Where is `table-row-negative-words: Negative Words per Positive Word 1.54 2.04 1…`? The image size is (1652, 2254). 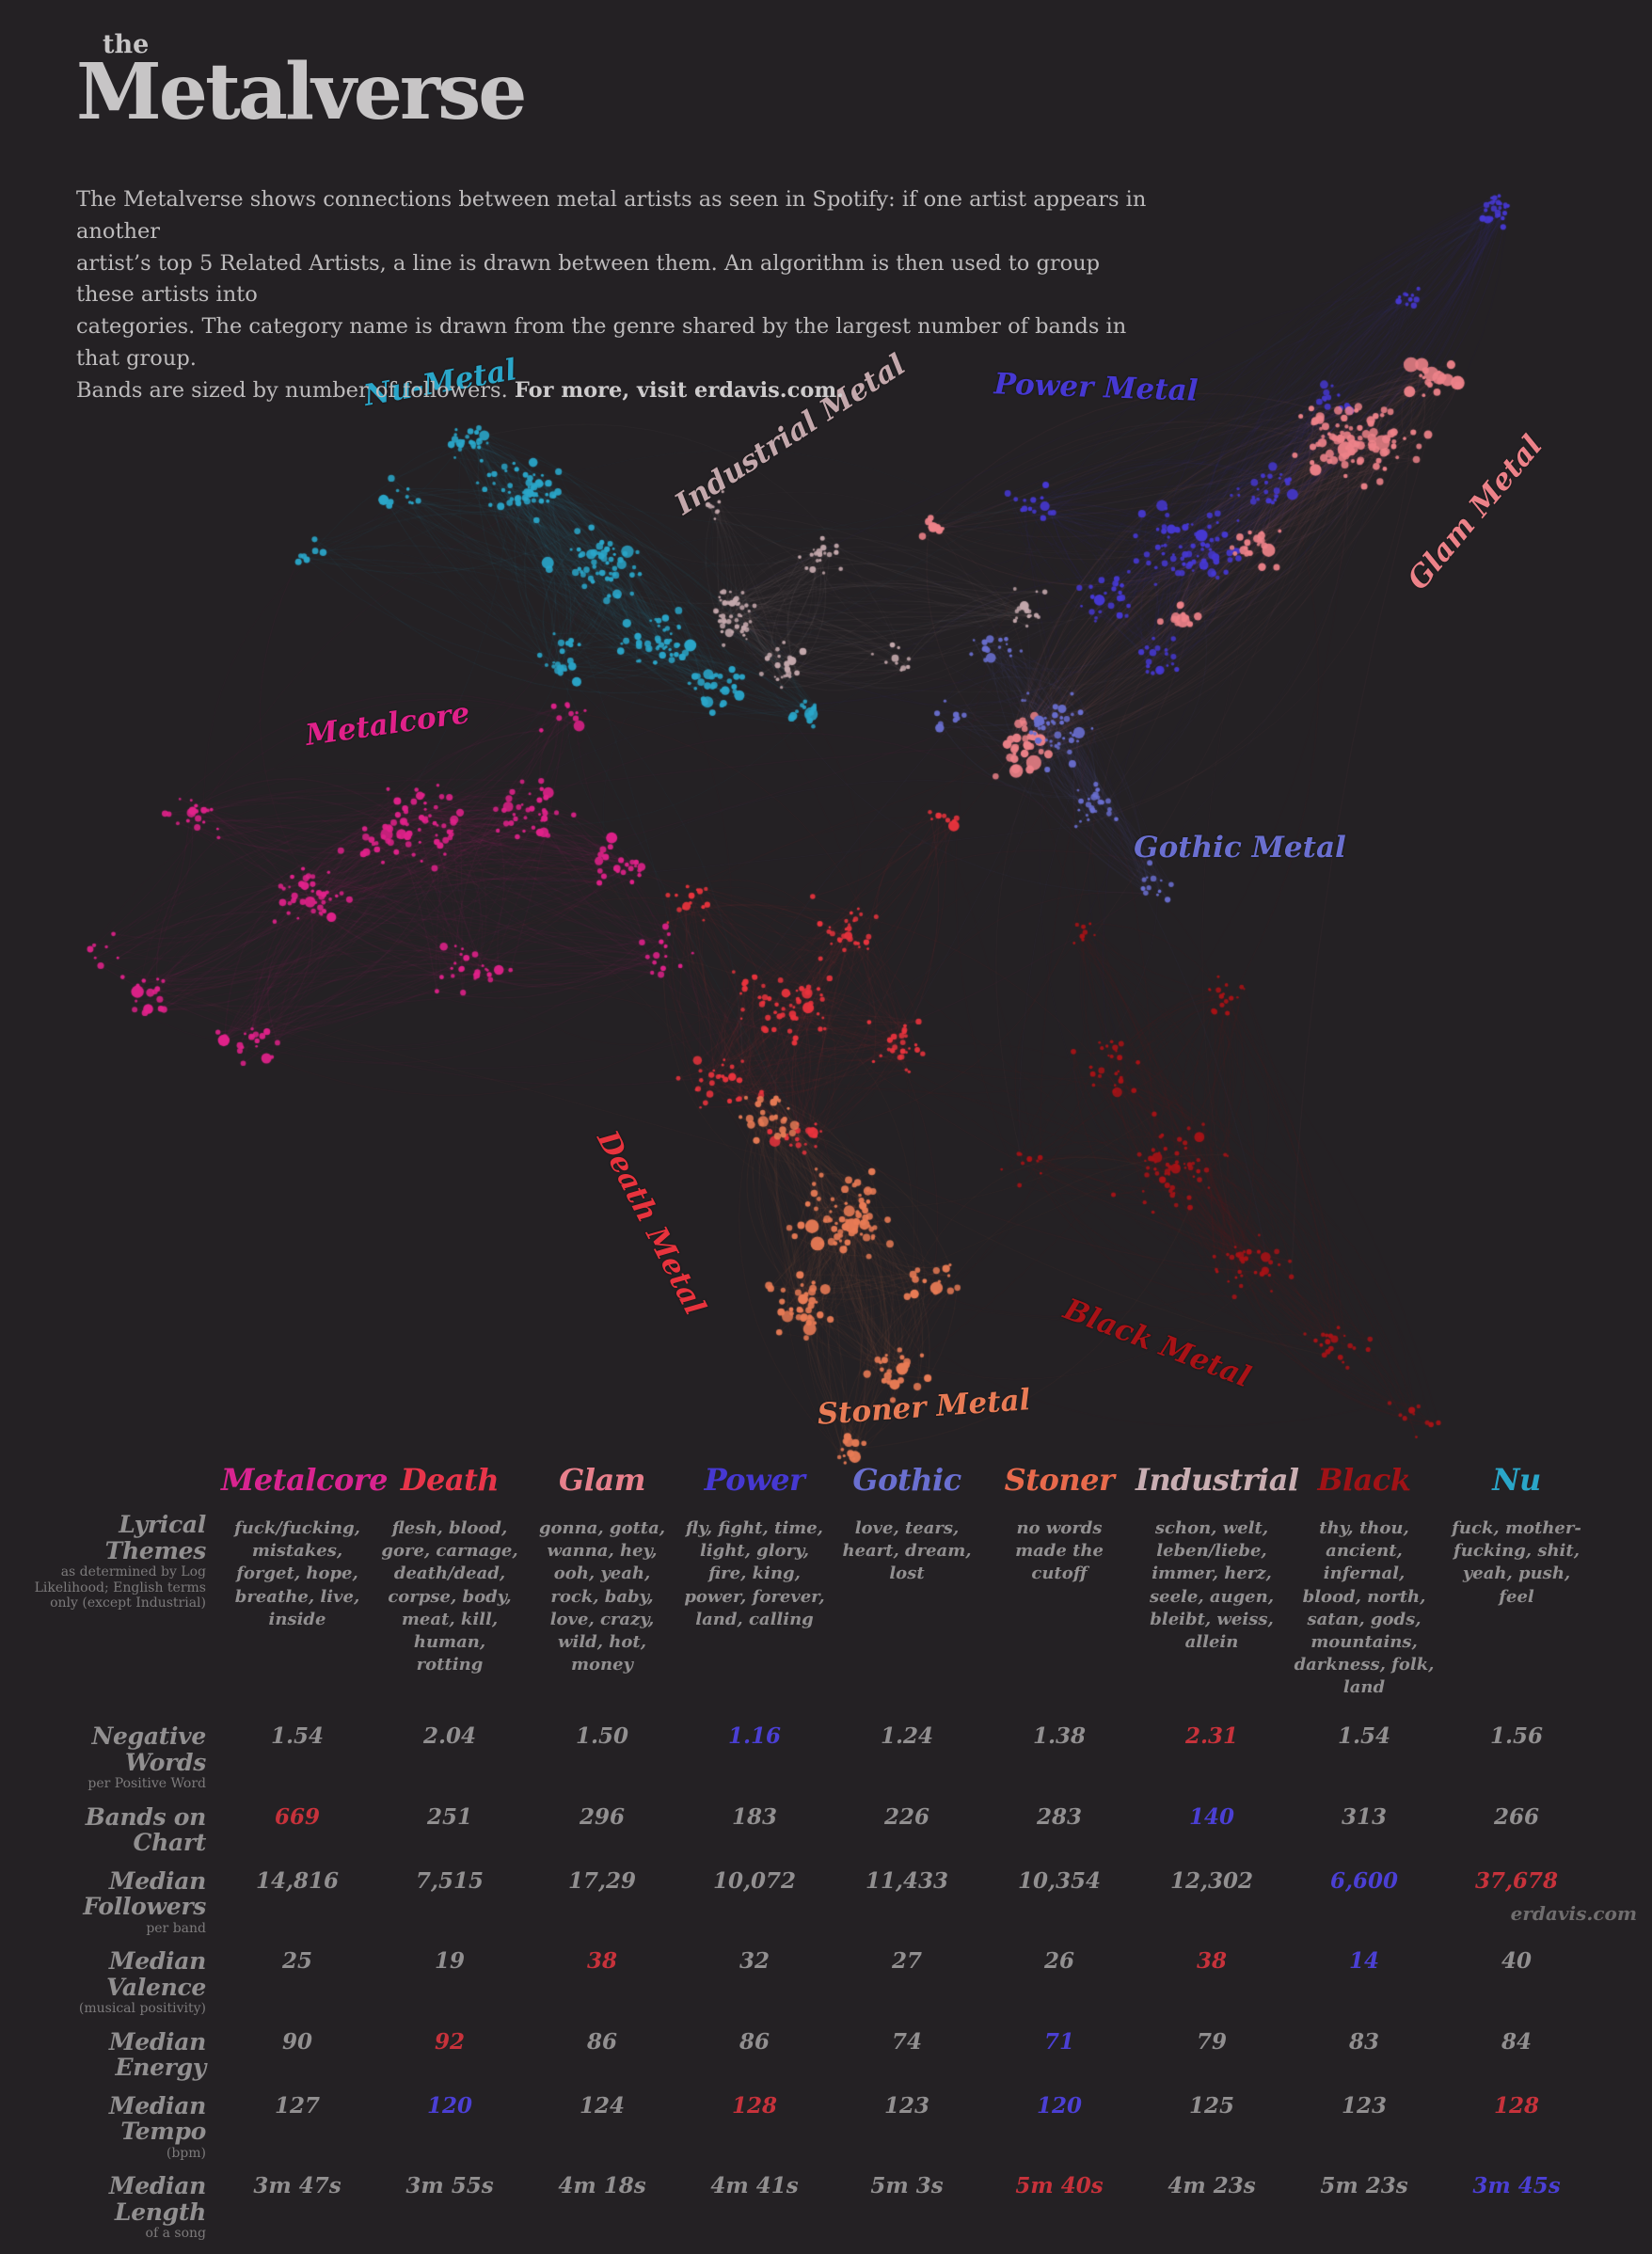
table-row-negative-words: Negative Words per Positive Word 1.54 2.04 1… is located at coordinates (810, 1757).